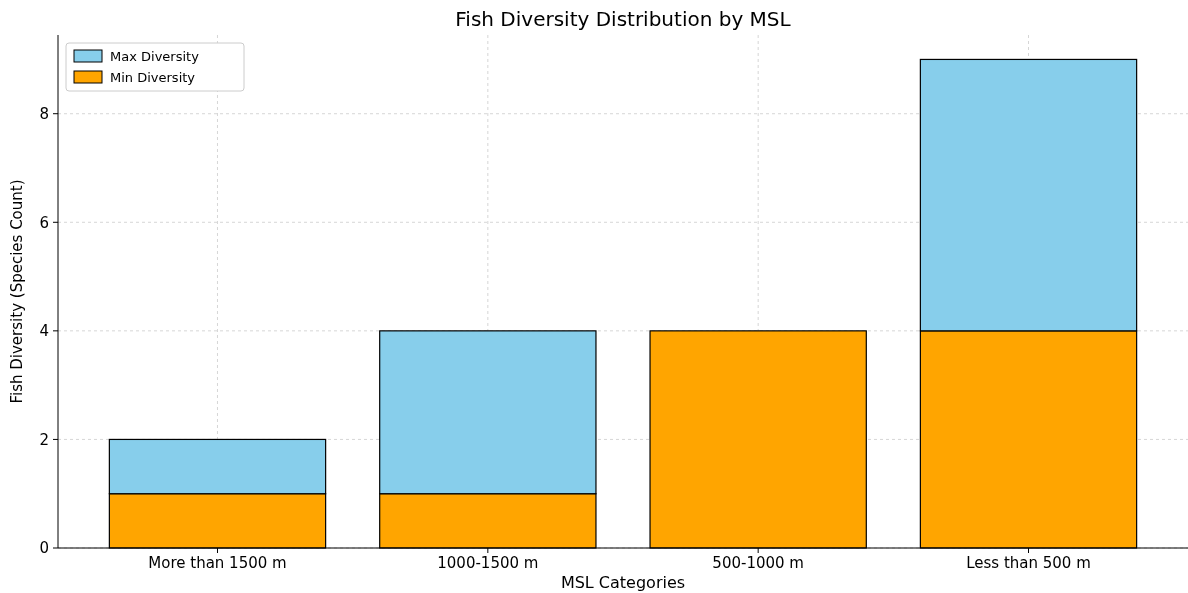 The width and height of the screenshot is (1188, 593). Describe the element at coordinates (153, 77) in the screenshot. I see `legend-label: Min Diversity` at that location.